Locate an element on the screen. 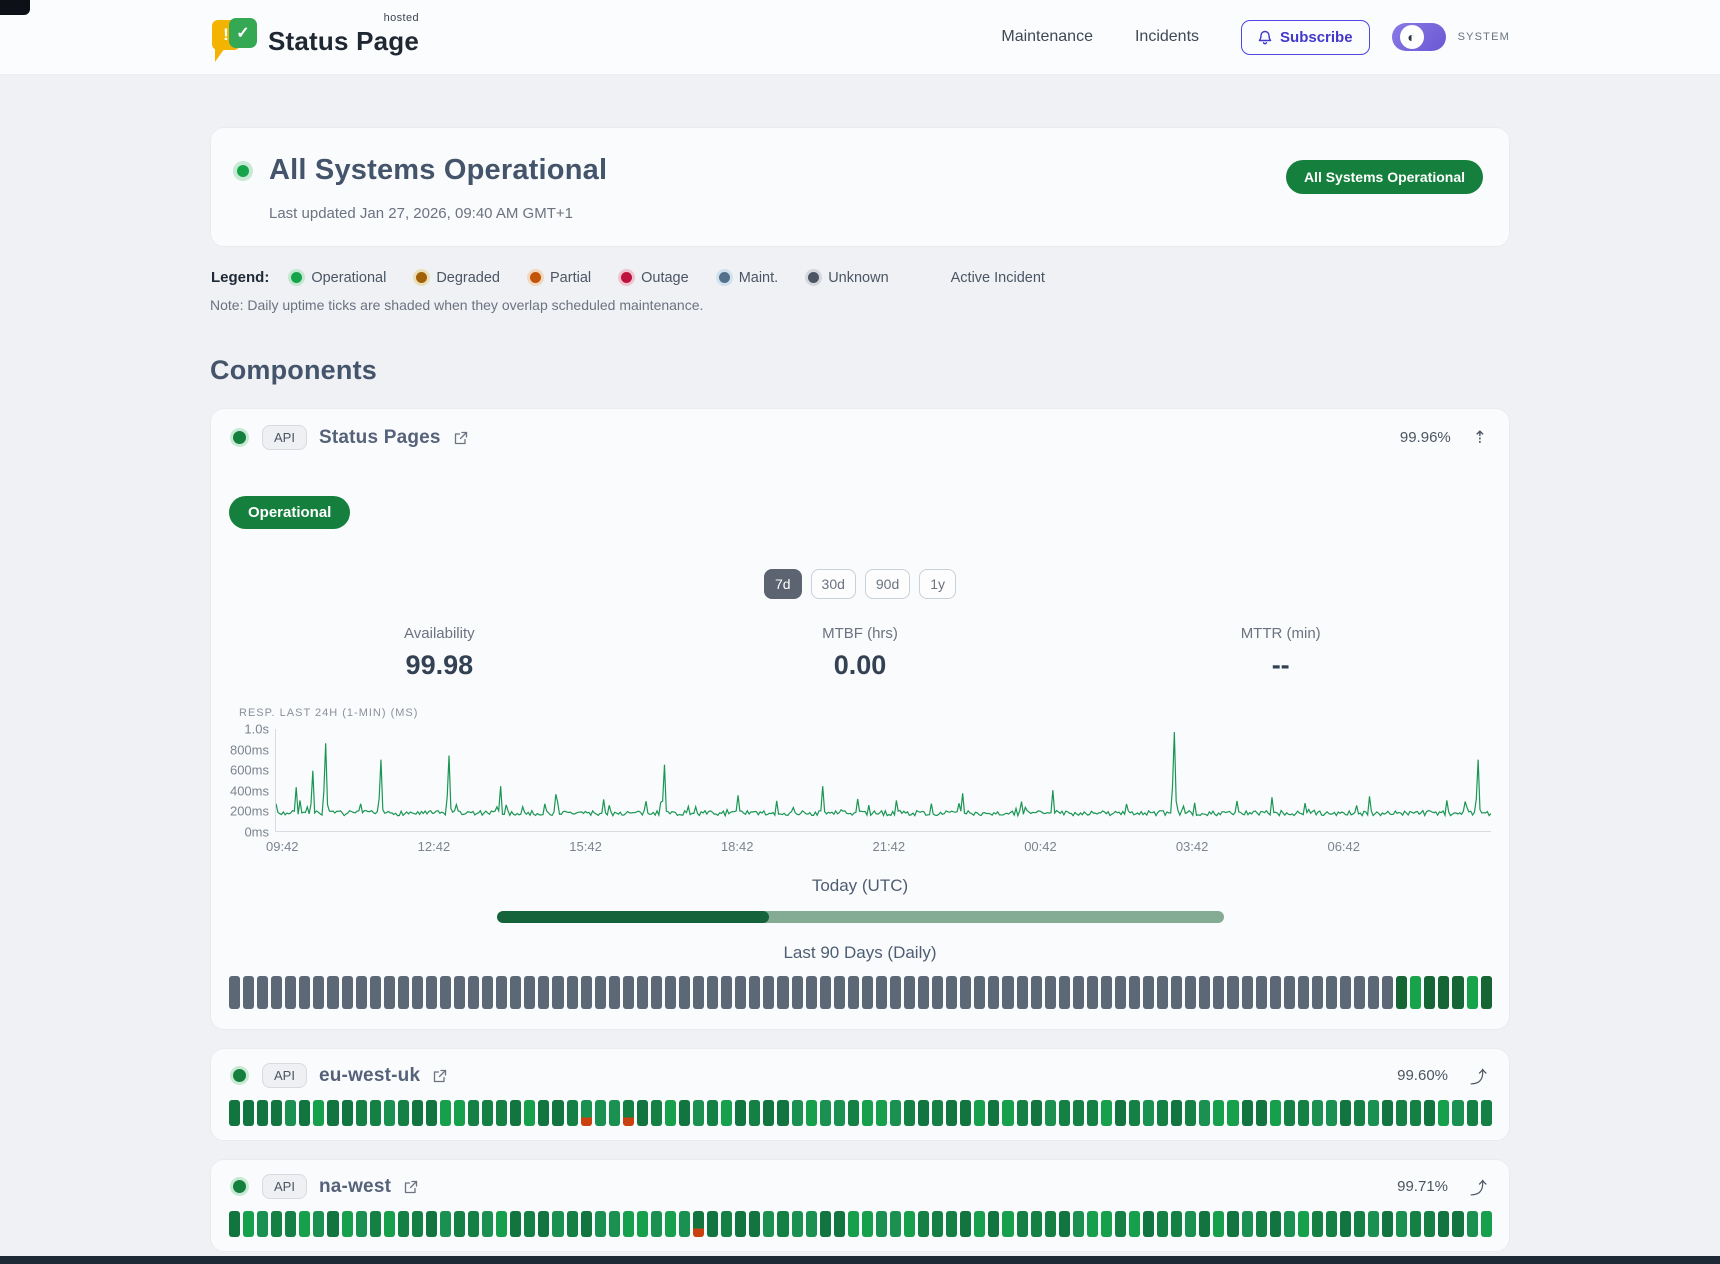  range-button-7d: 7d is located at coordinates (782, 584).